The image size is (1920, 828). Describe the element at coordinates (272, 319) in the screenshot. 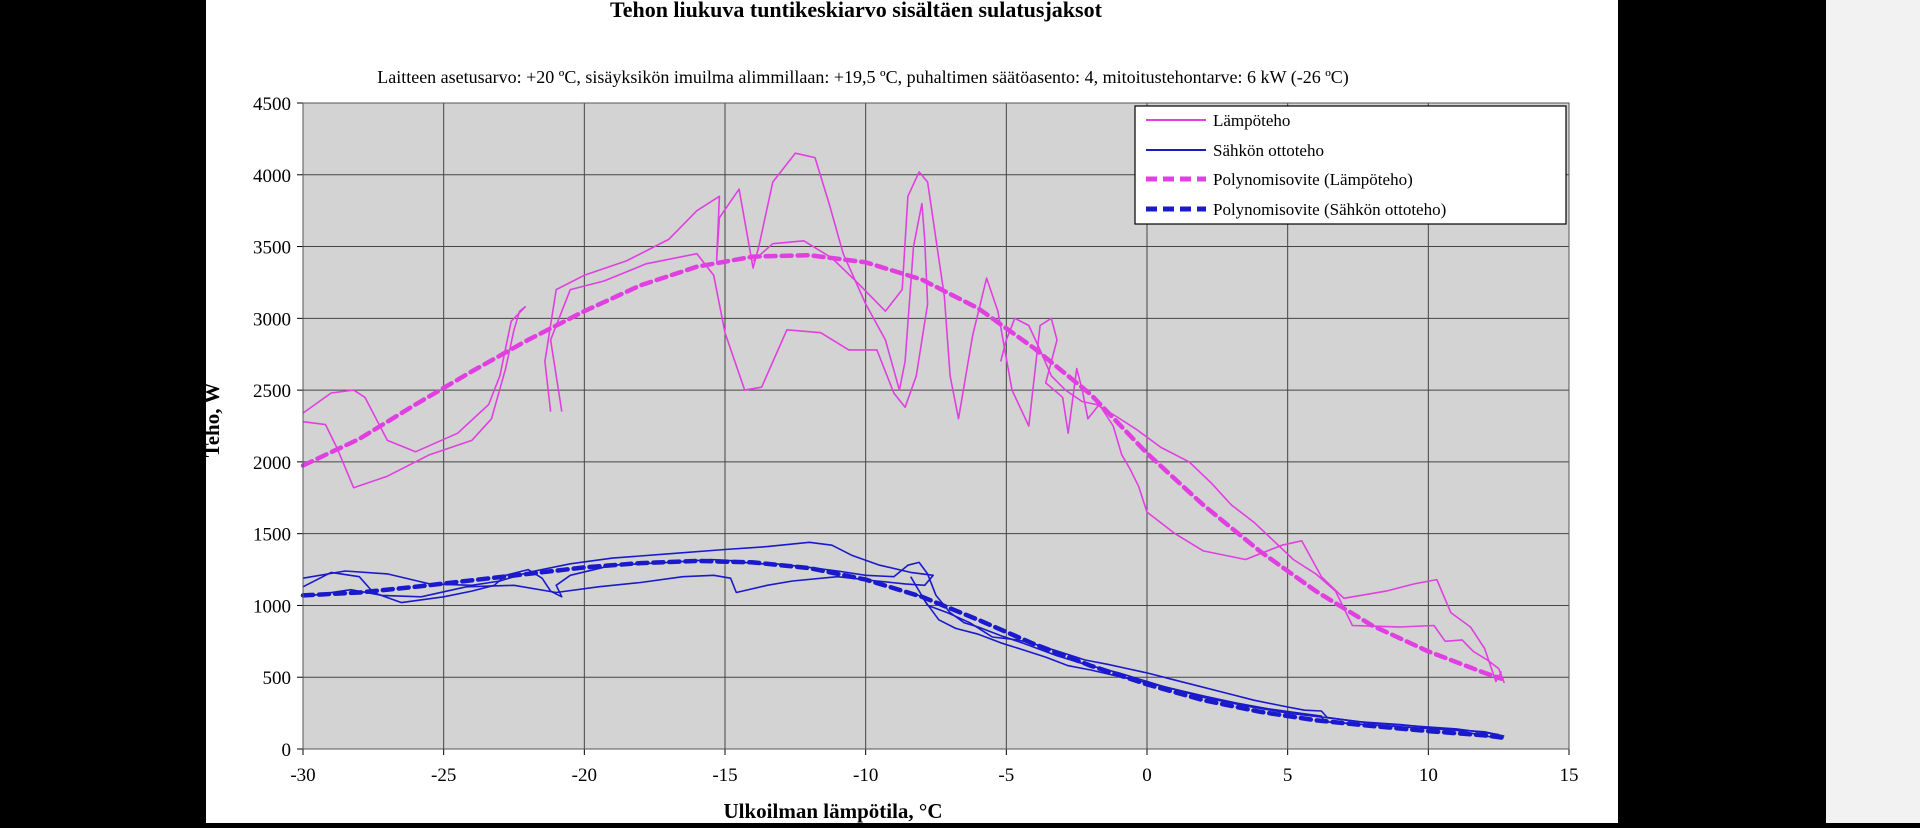

I see `y-tick-label: 3000` at that location.